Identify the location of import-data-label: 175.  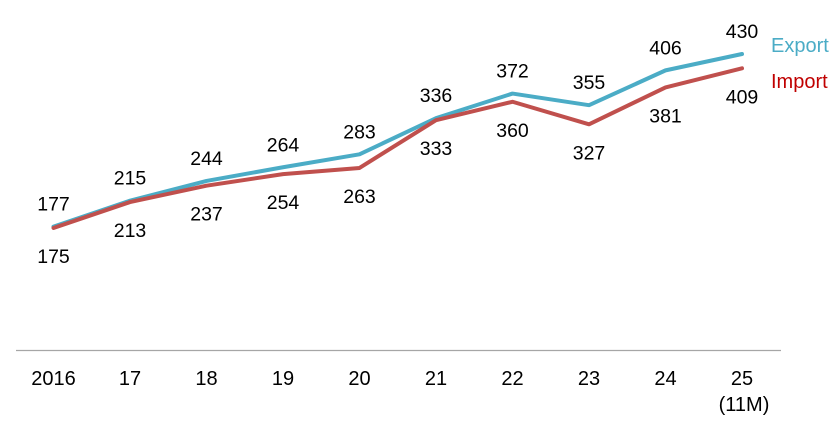
(53, 257).